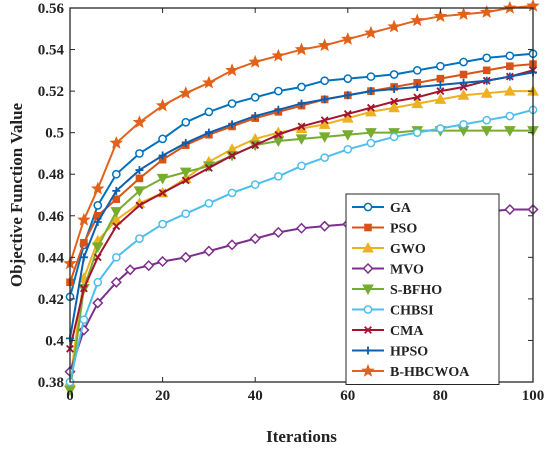 This screenshot has height=451, width=550. I want to click on y-tick-label: 0.48, so click(51, 175).